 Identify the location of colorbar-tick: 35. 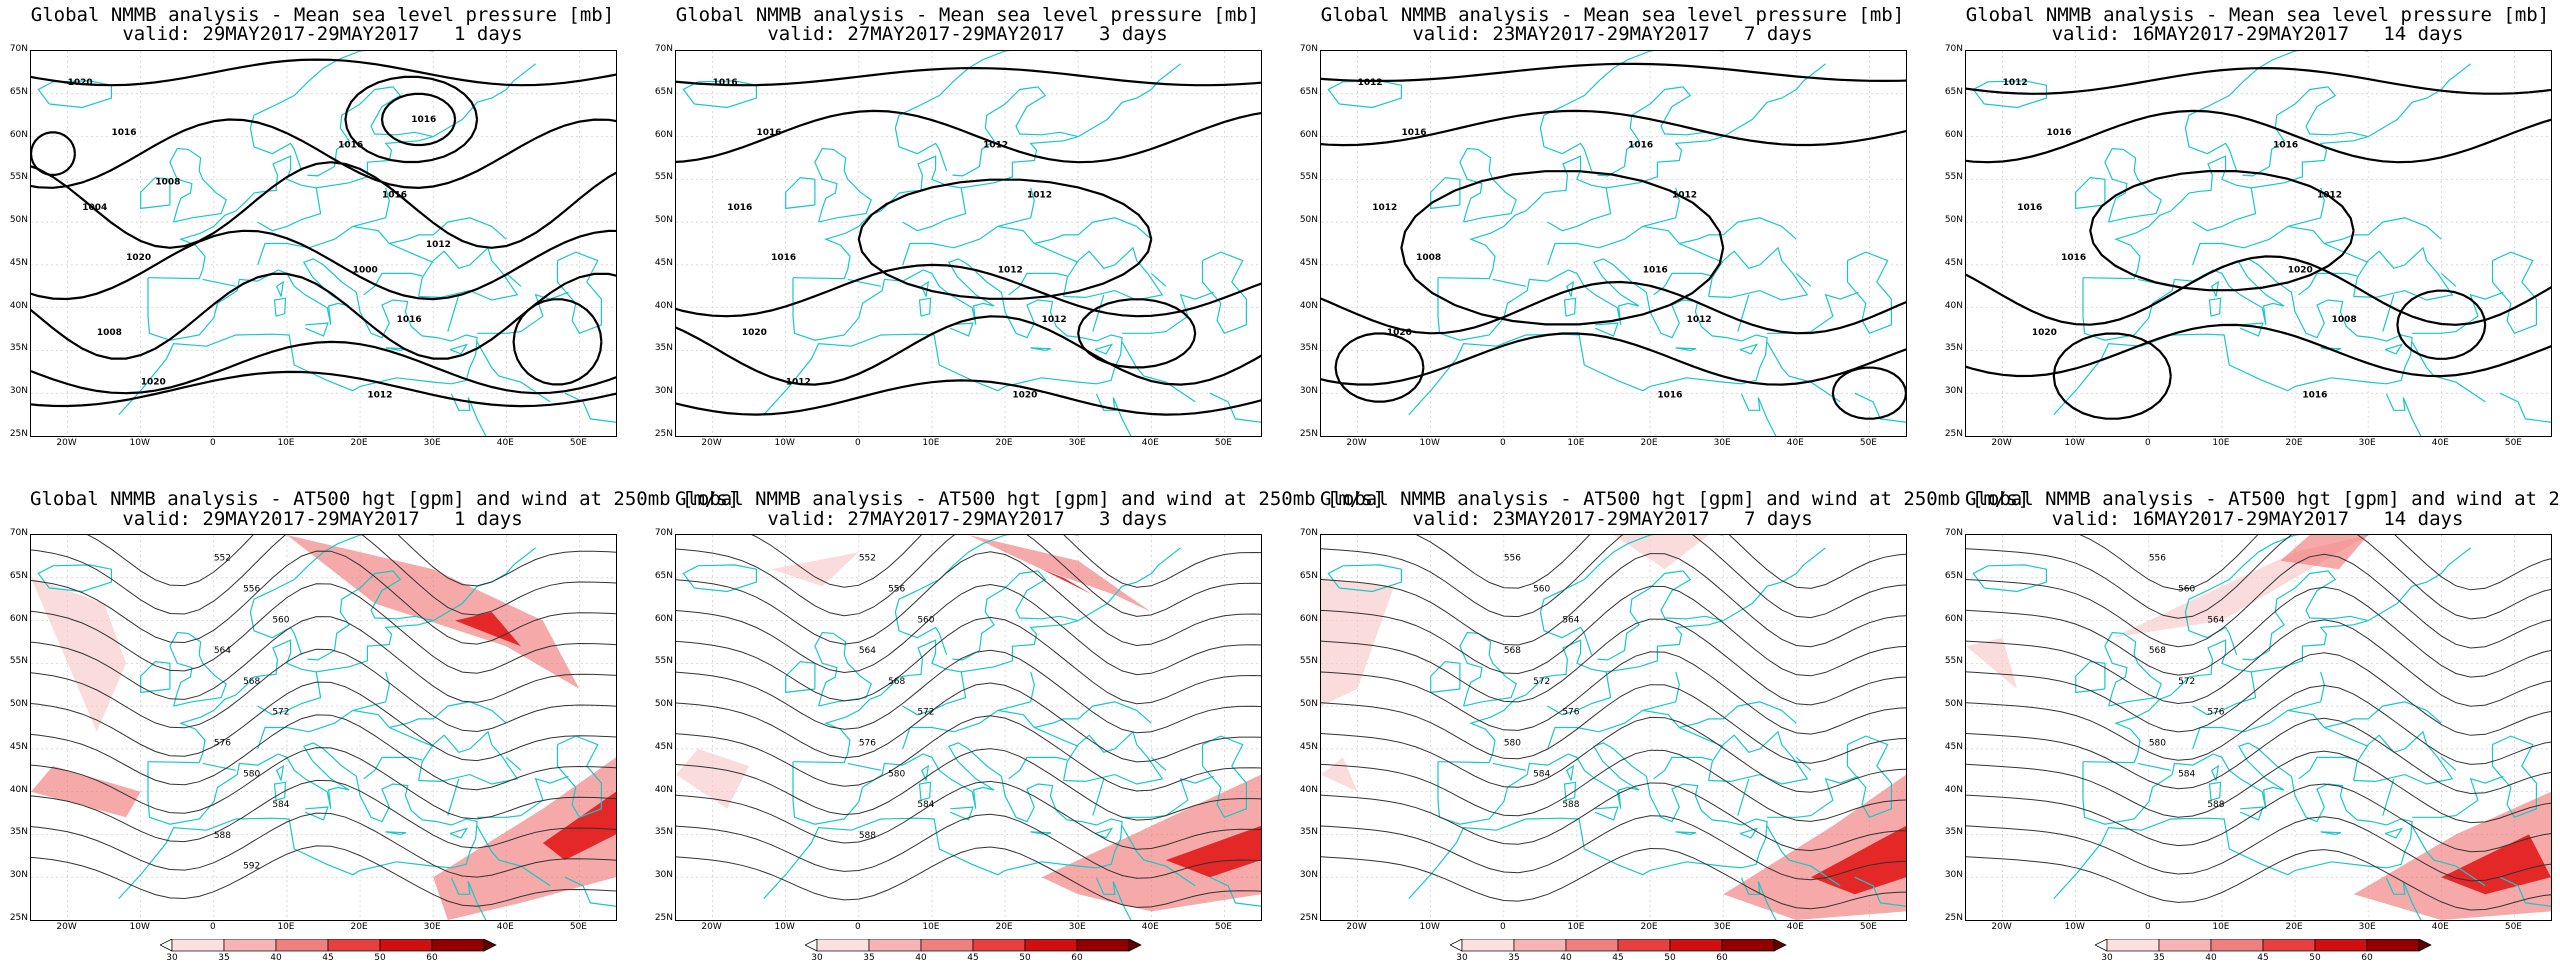
(1514, 958).